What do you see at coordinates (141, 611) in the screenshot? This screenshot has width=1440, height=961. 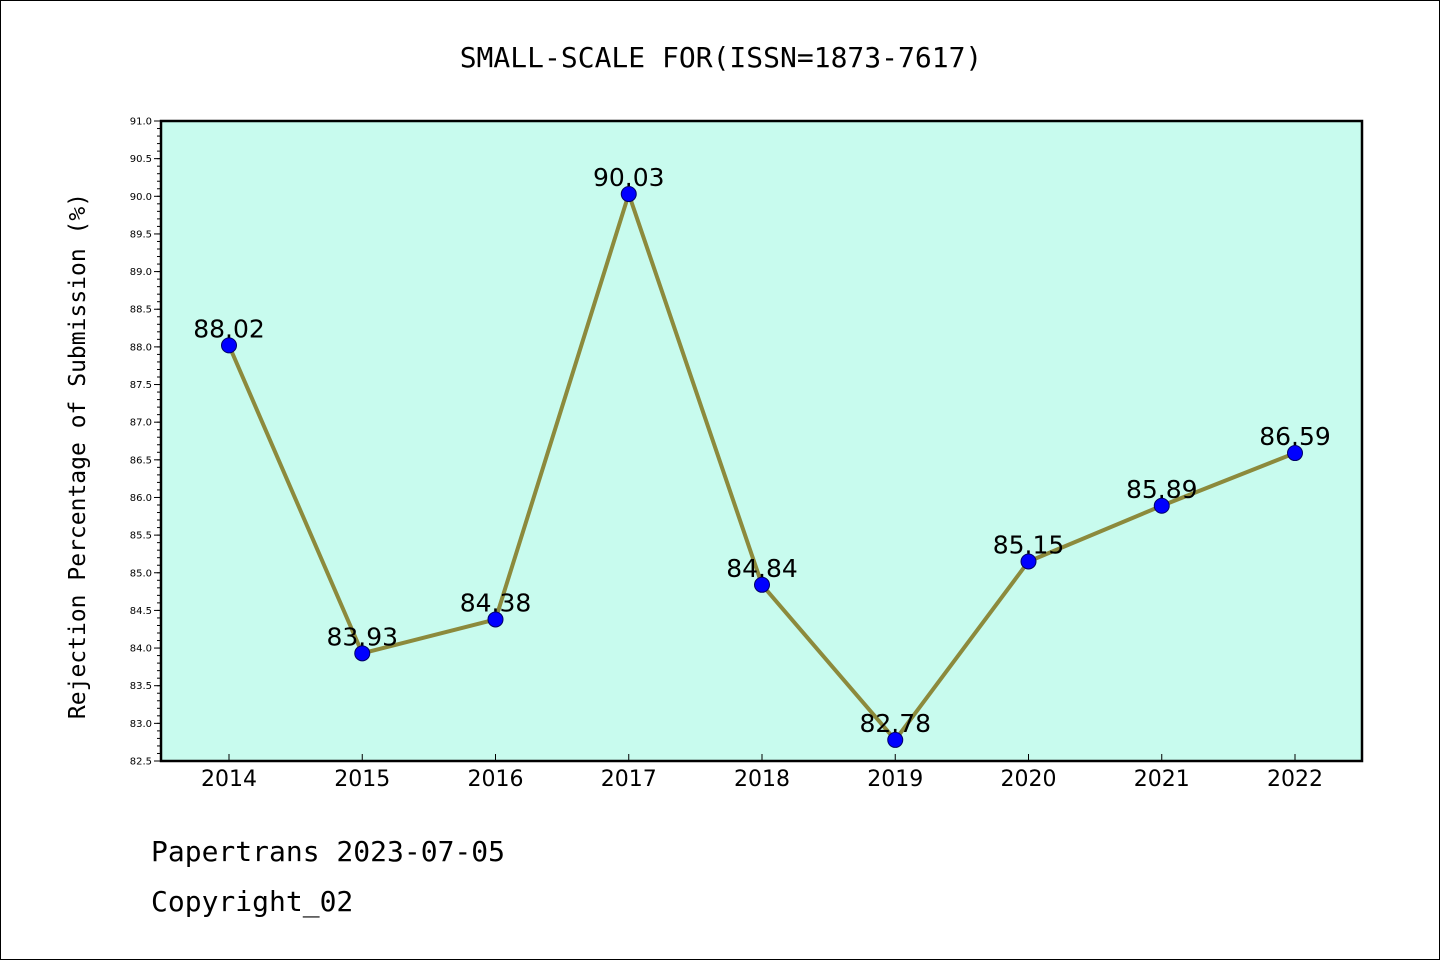 I see `y-tick-label: 84.5` at bounding box center [141, 611].